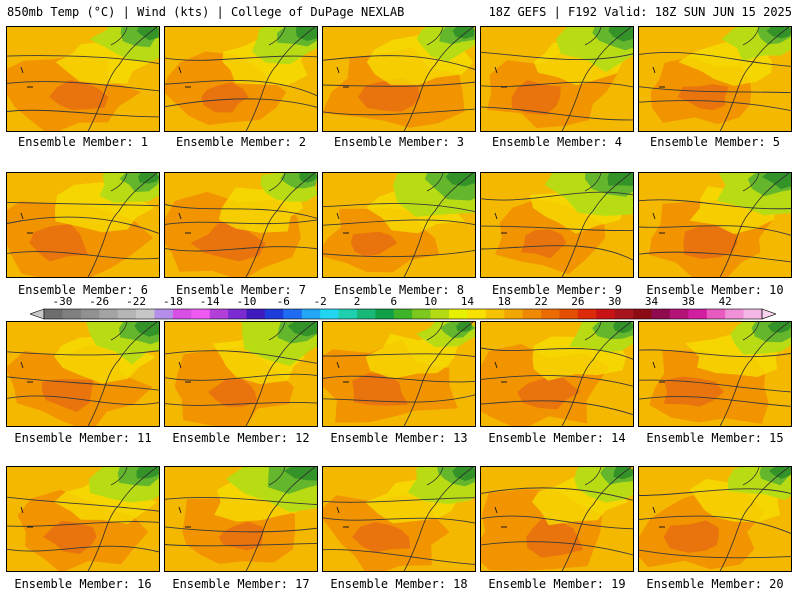  I want to click on ensemble-member-label: Ensemble Member: 12, so click(241, 438).